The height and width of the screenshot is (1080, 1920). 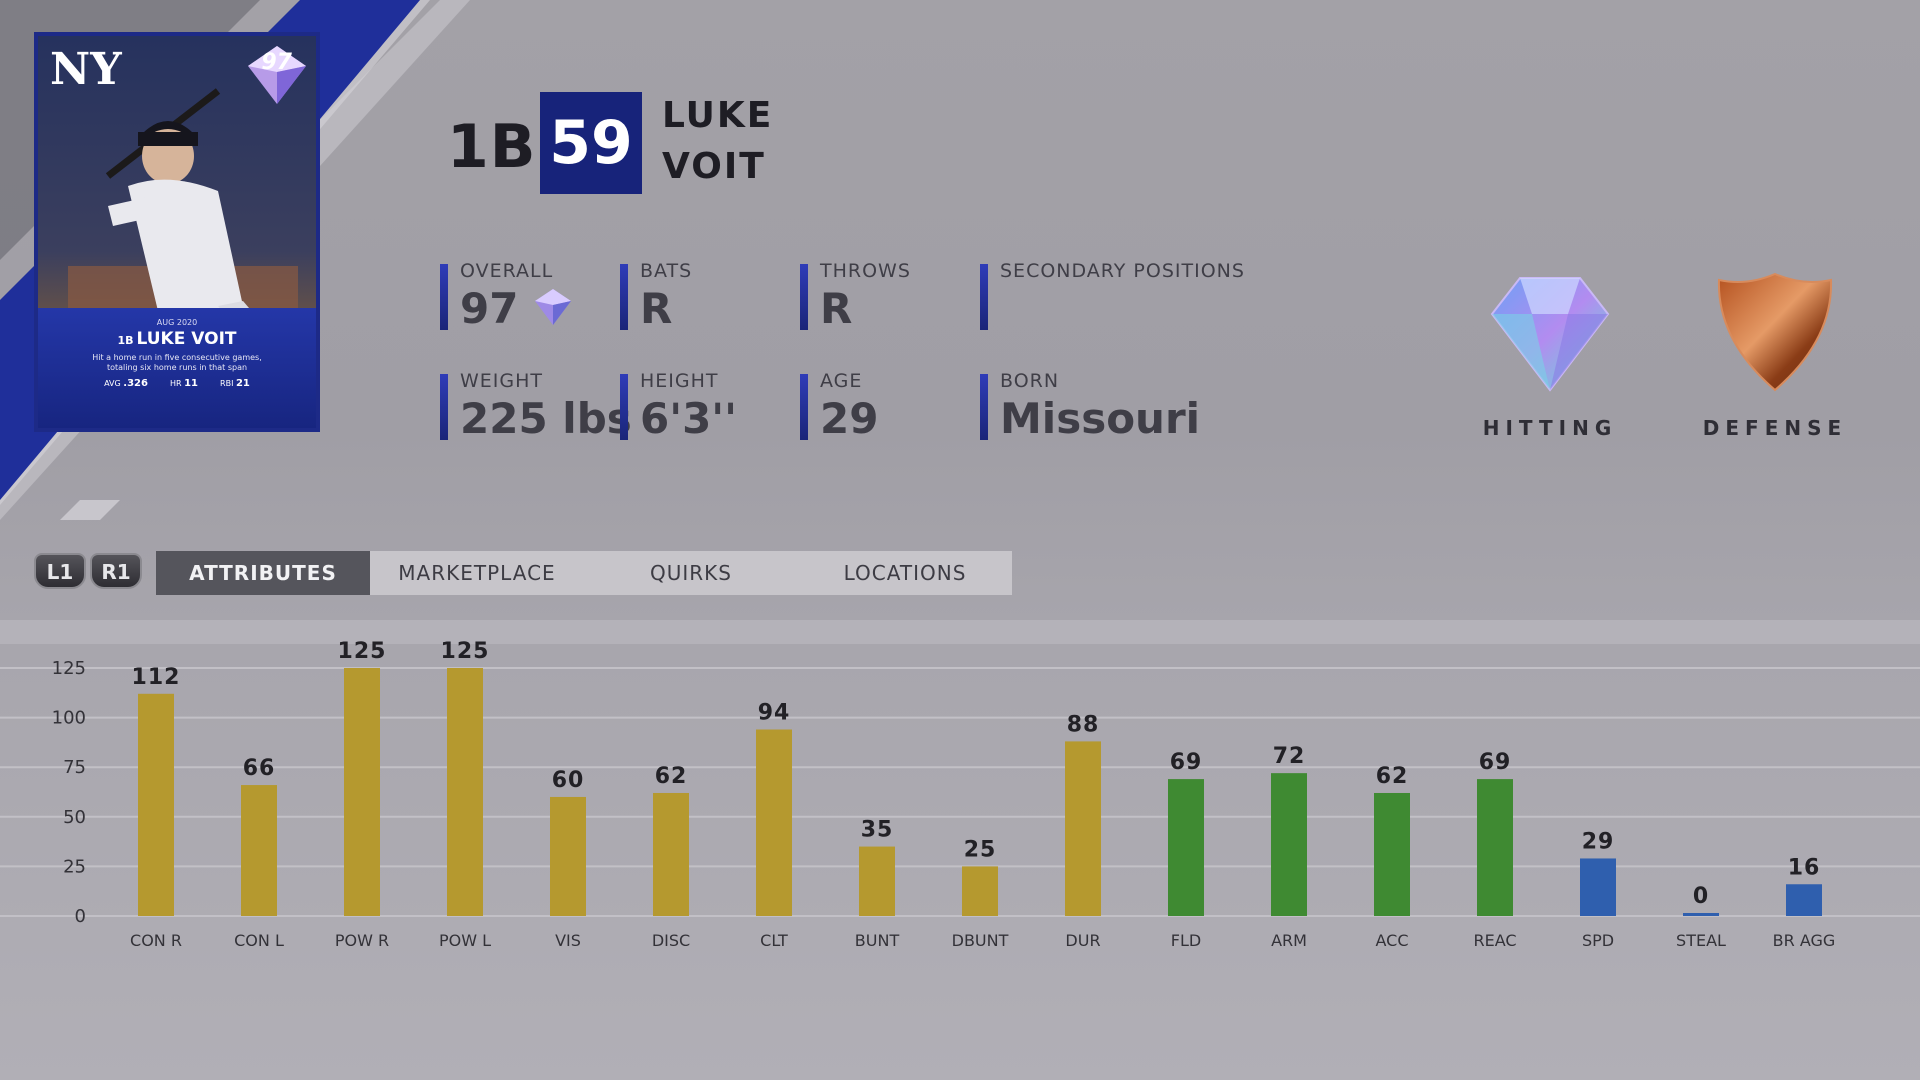 I want to click on bar-value-label: 29, so click(x=1598, y=841).